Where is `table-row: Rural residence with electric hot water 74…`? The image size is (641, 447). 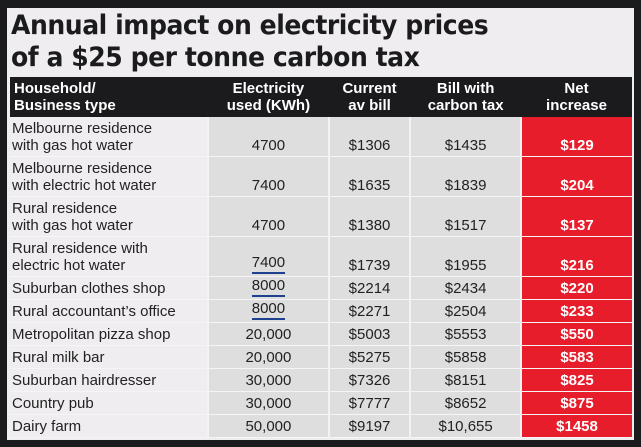 table-row: Rural residence with electric hot water 74… is located at coordinates (321, 256).